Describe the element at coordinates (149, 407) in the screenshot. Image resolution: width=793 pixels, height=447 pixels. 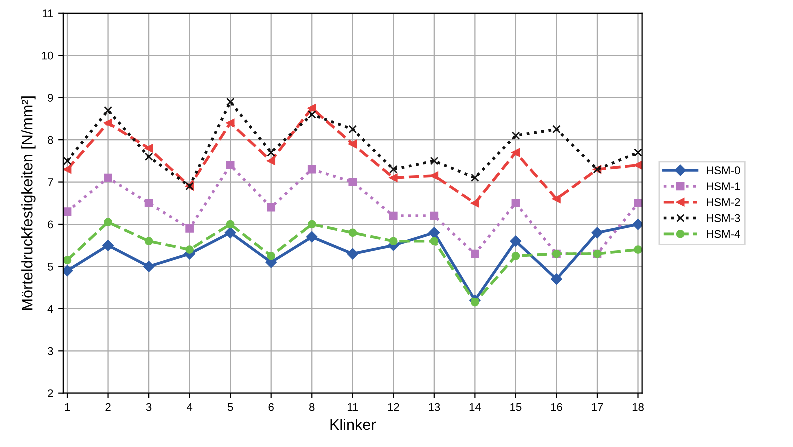
I see `x-tick-label: 3` at that location.